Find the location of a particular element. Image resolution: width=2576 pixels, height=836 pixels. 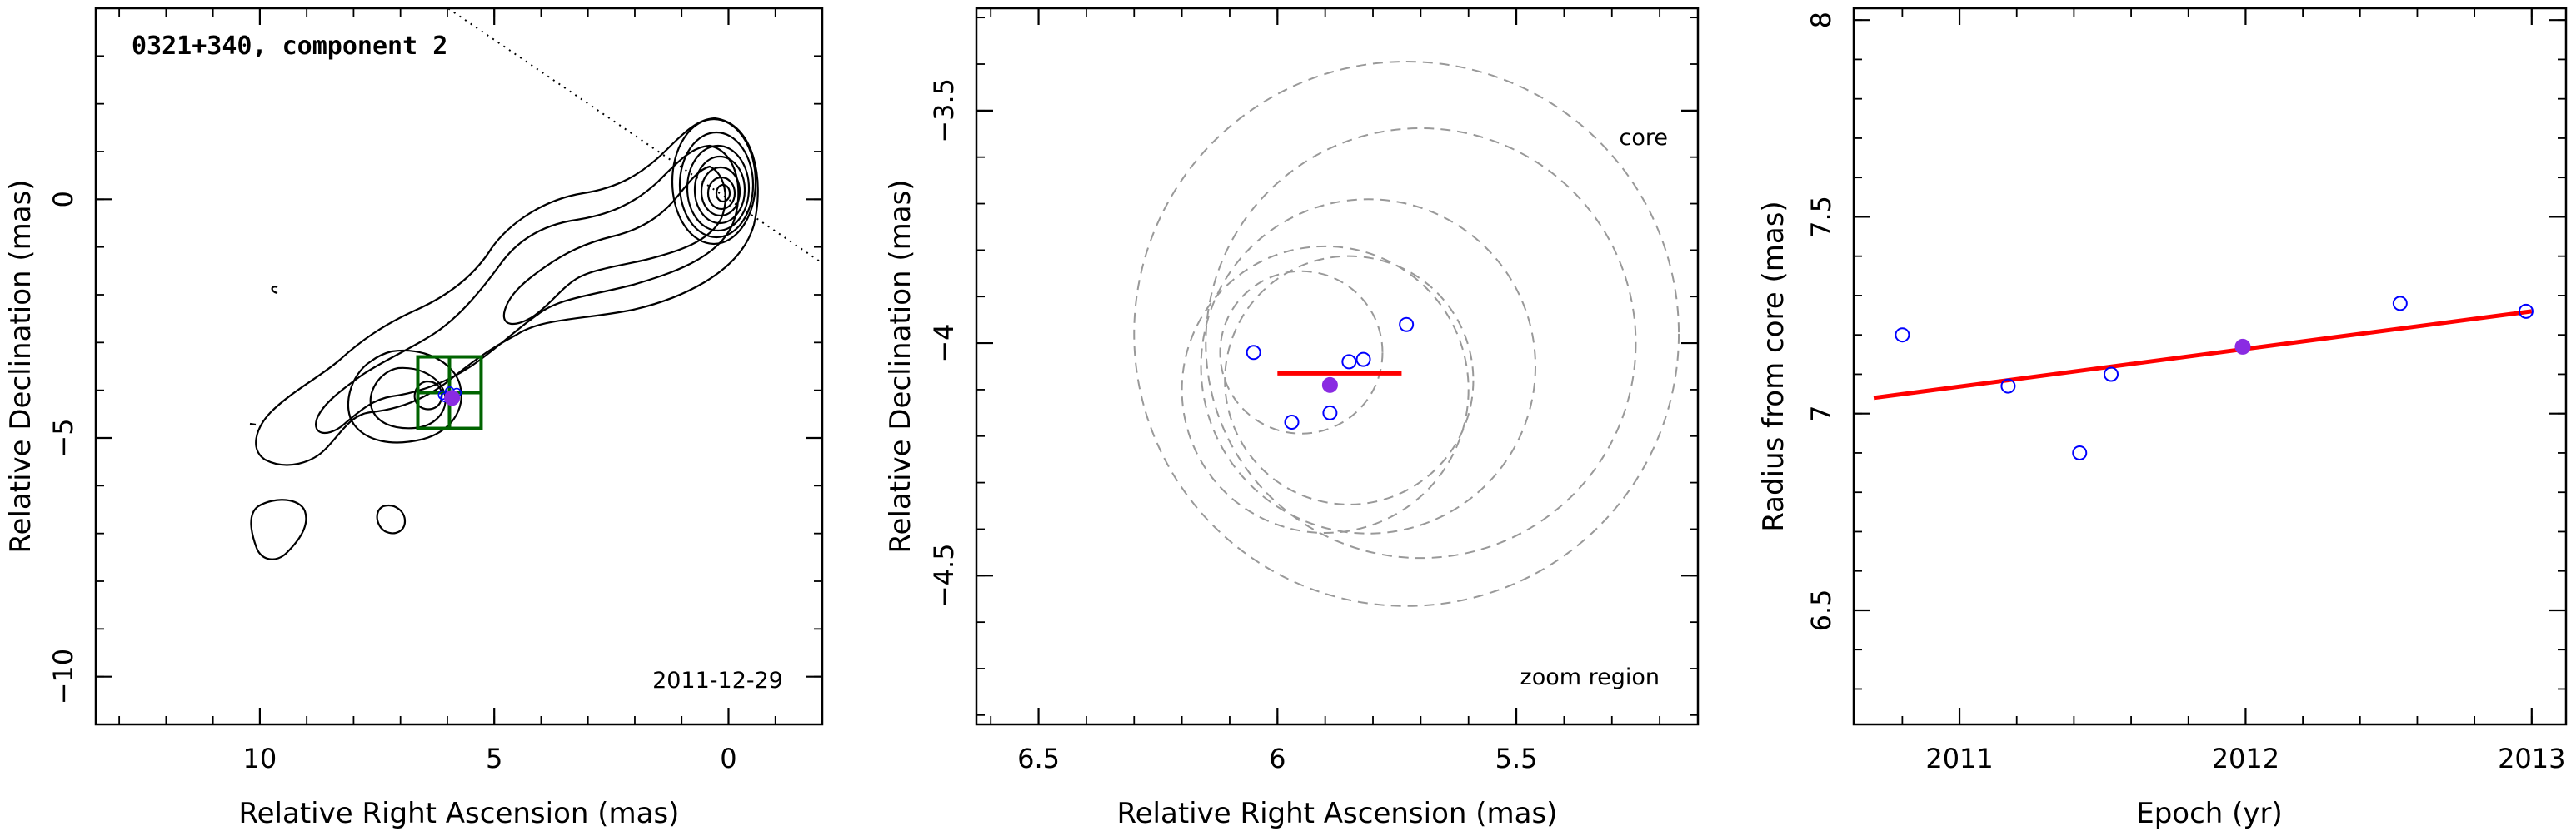

left-y-tick-label: −5 is located at coordinates (63, 438).